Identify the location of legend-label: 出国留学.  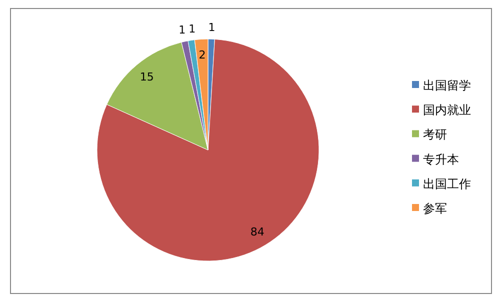
(447, 85).